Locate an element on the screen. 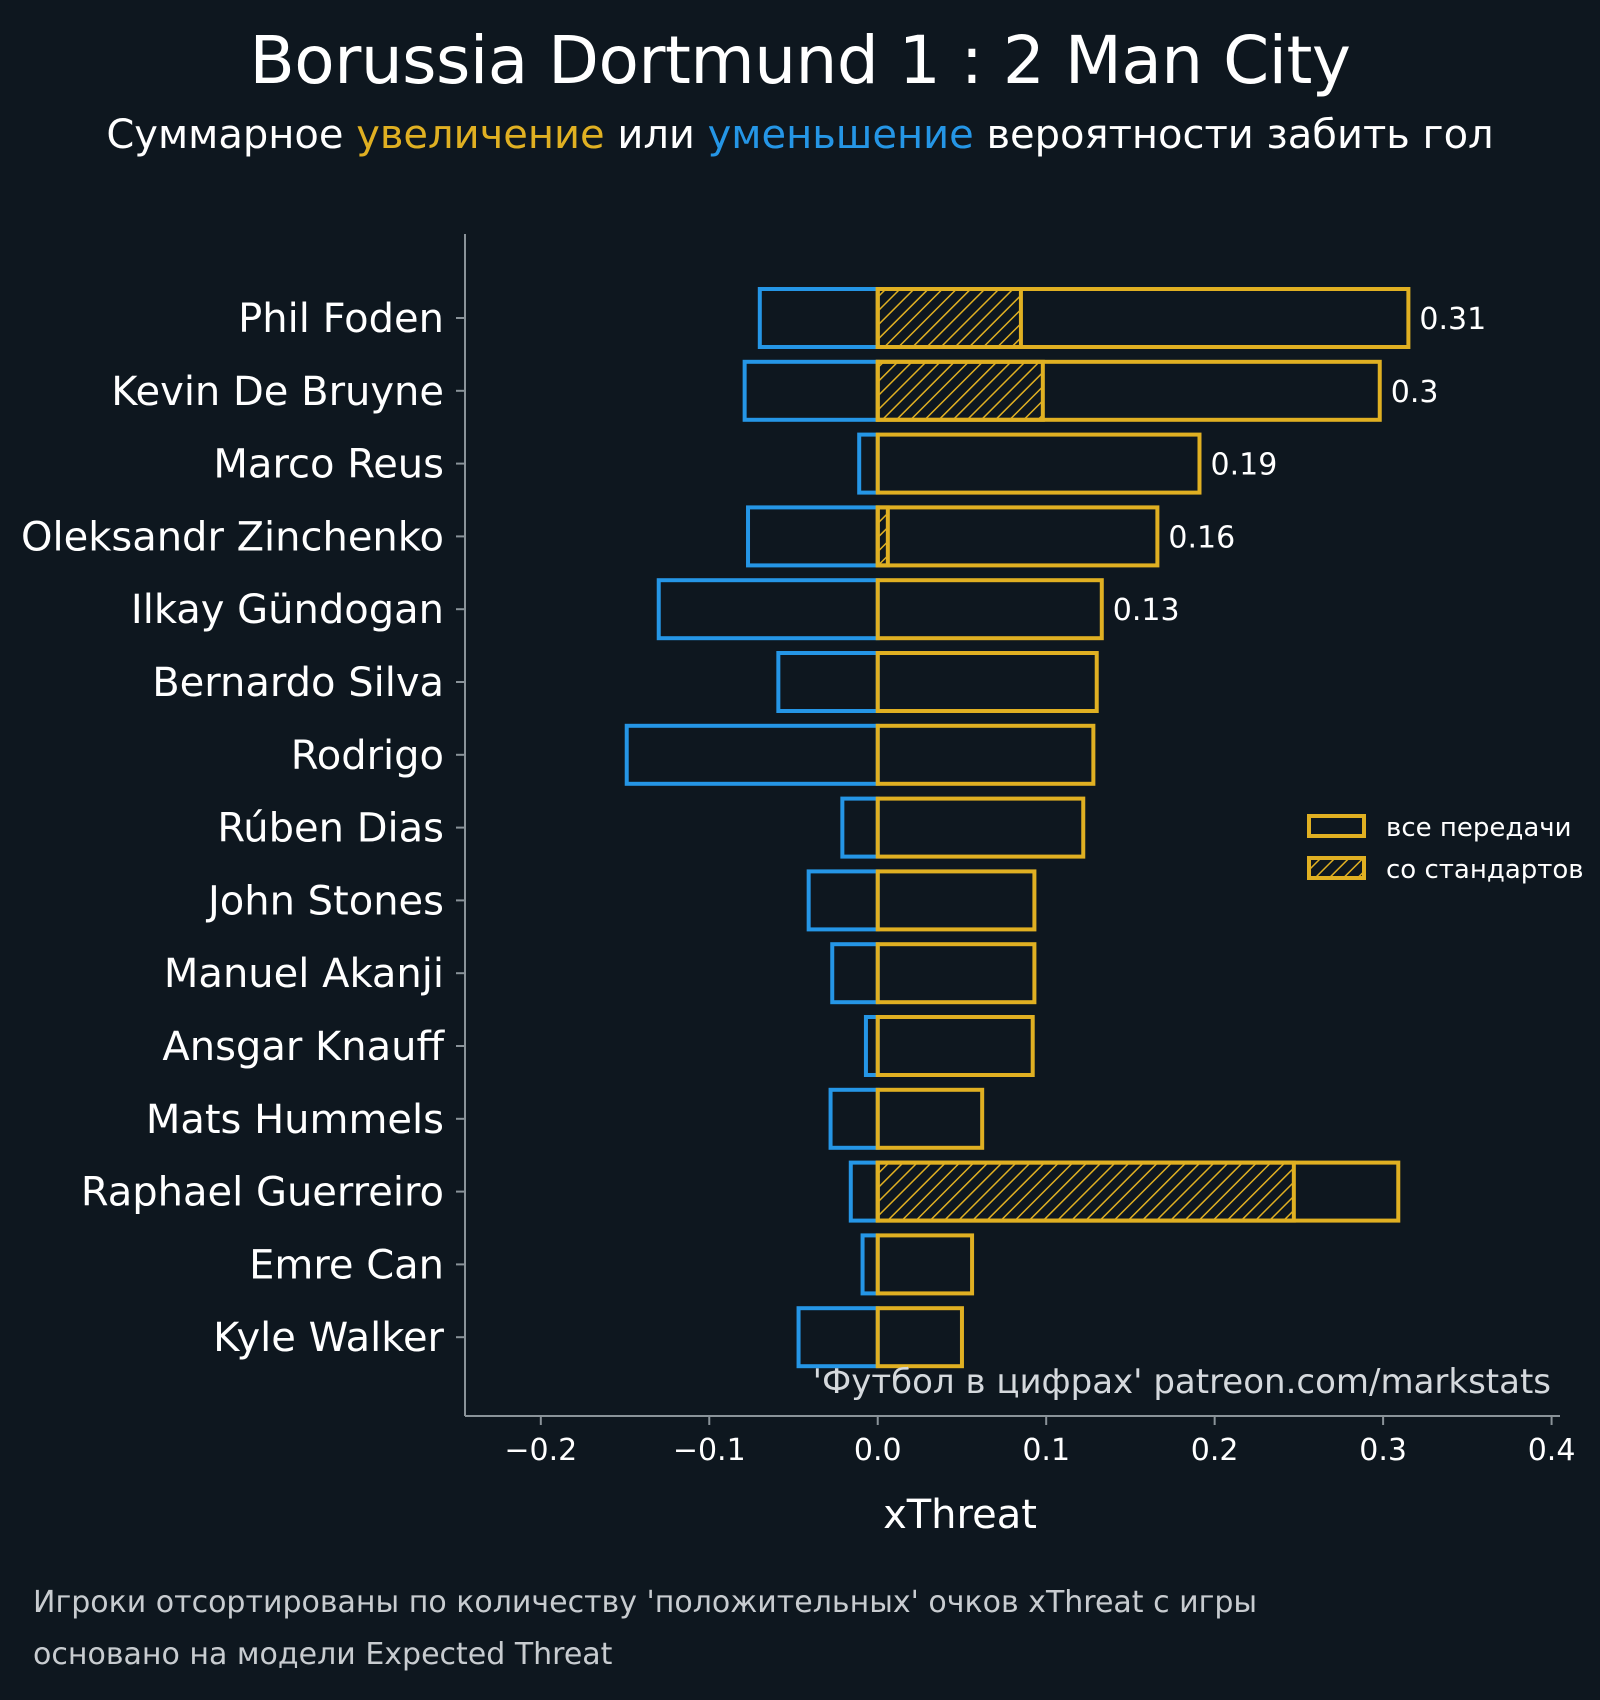 The width and height of the screenshot is (1600, 1700). subtitle-increase-word: увеличение is located at coordinates (480, 135).